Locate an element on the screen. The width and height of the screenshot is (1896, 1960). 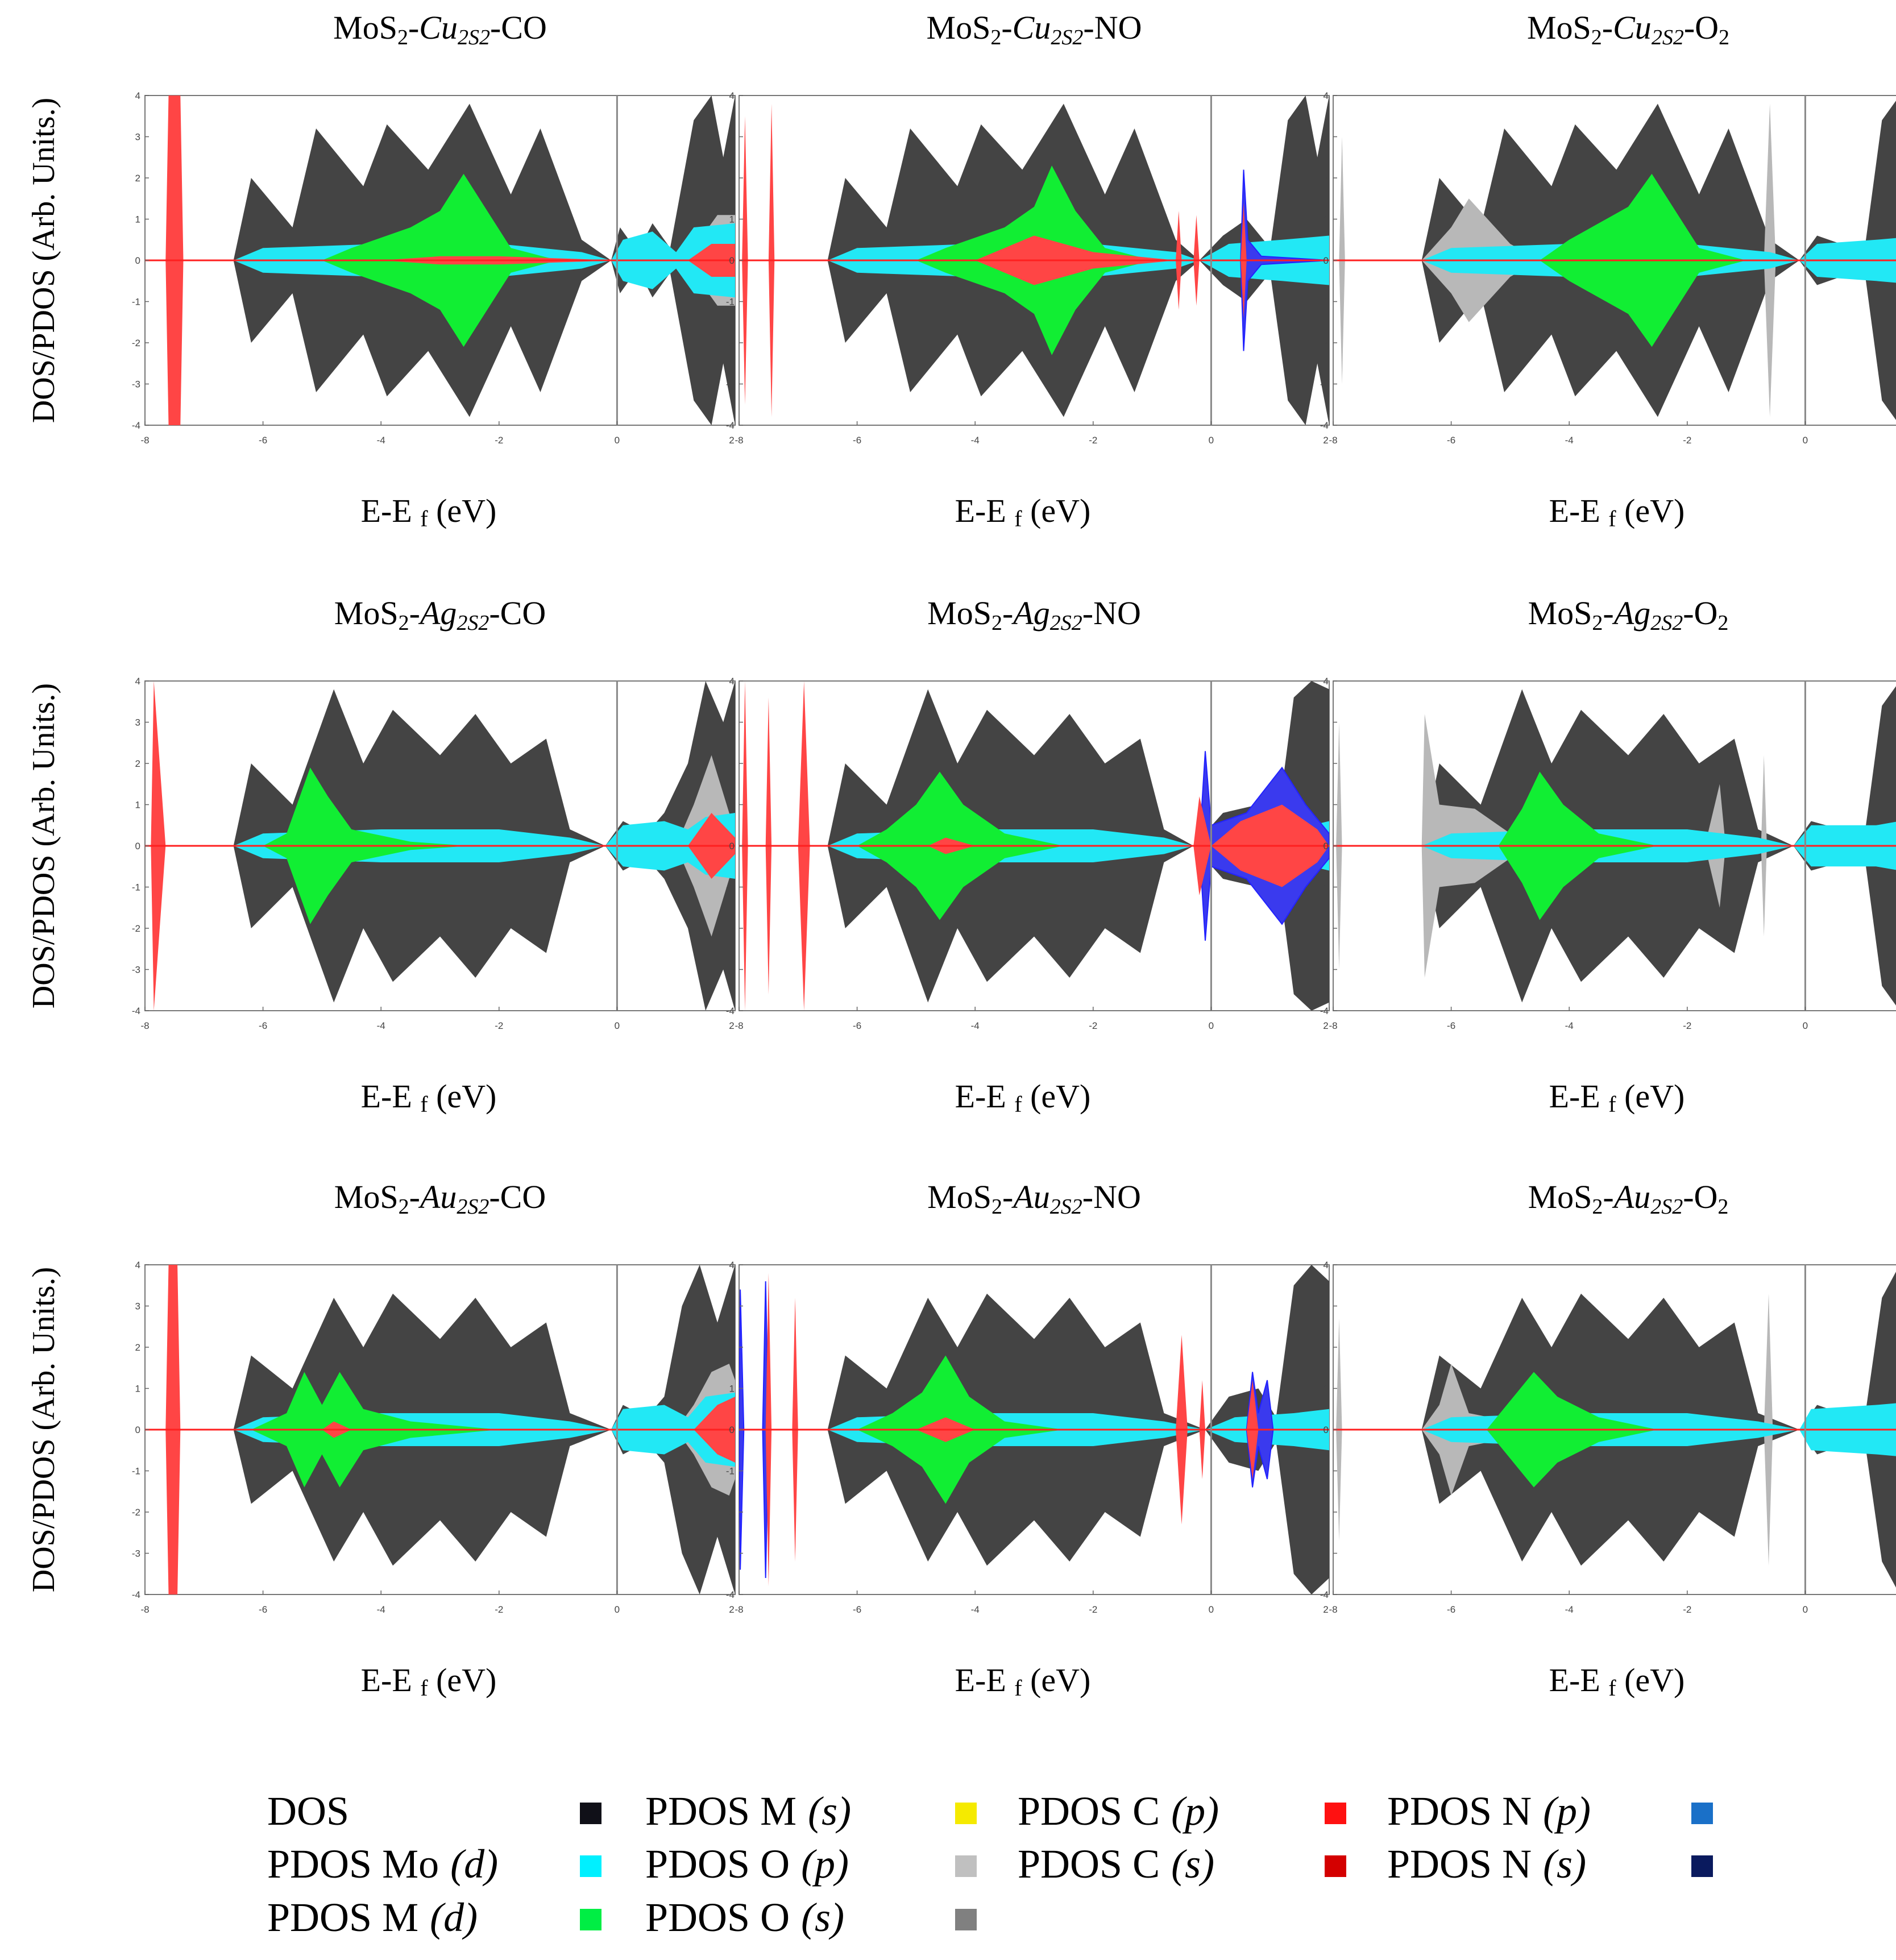
panel-title: MoS2-Cu2S2-O2 is located at coordinates (1628, 29).